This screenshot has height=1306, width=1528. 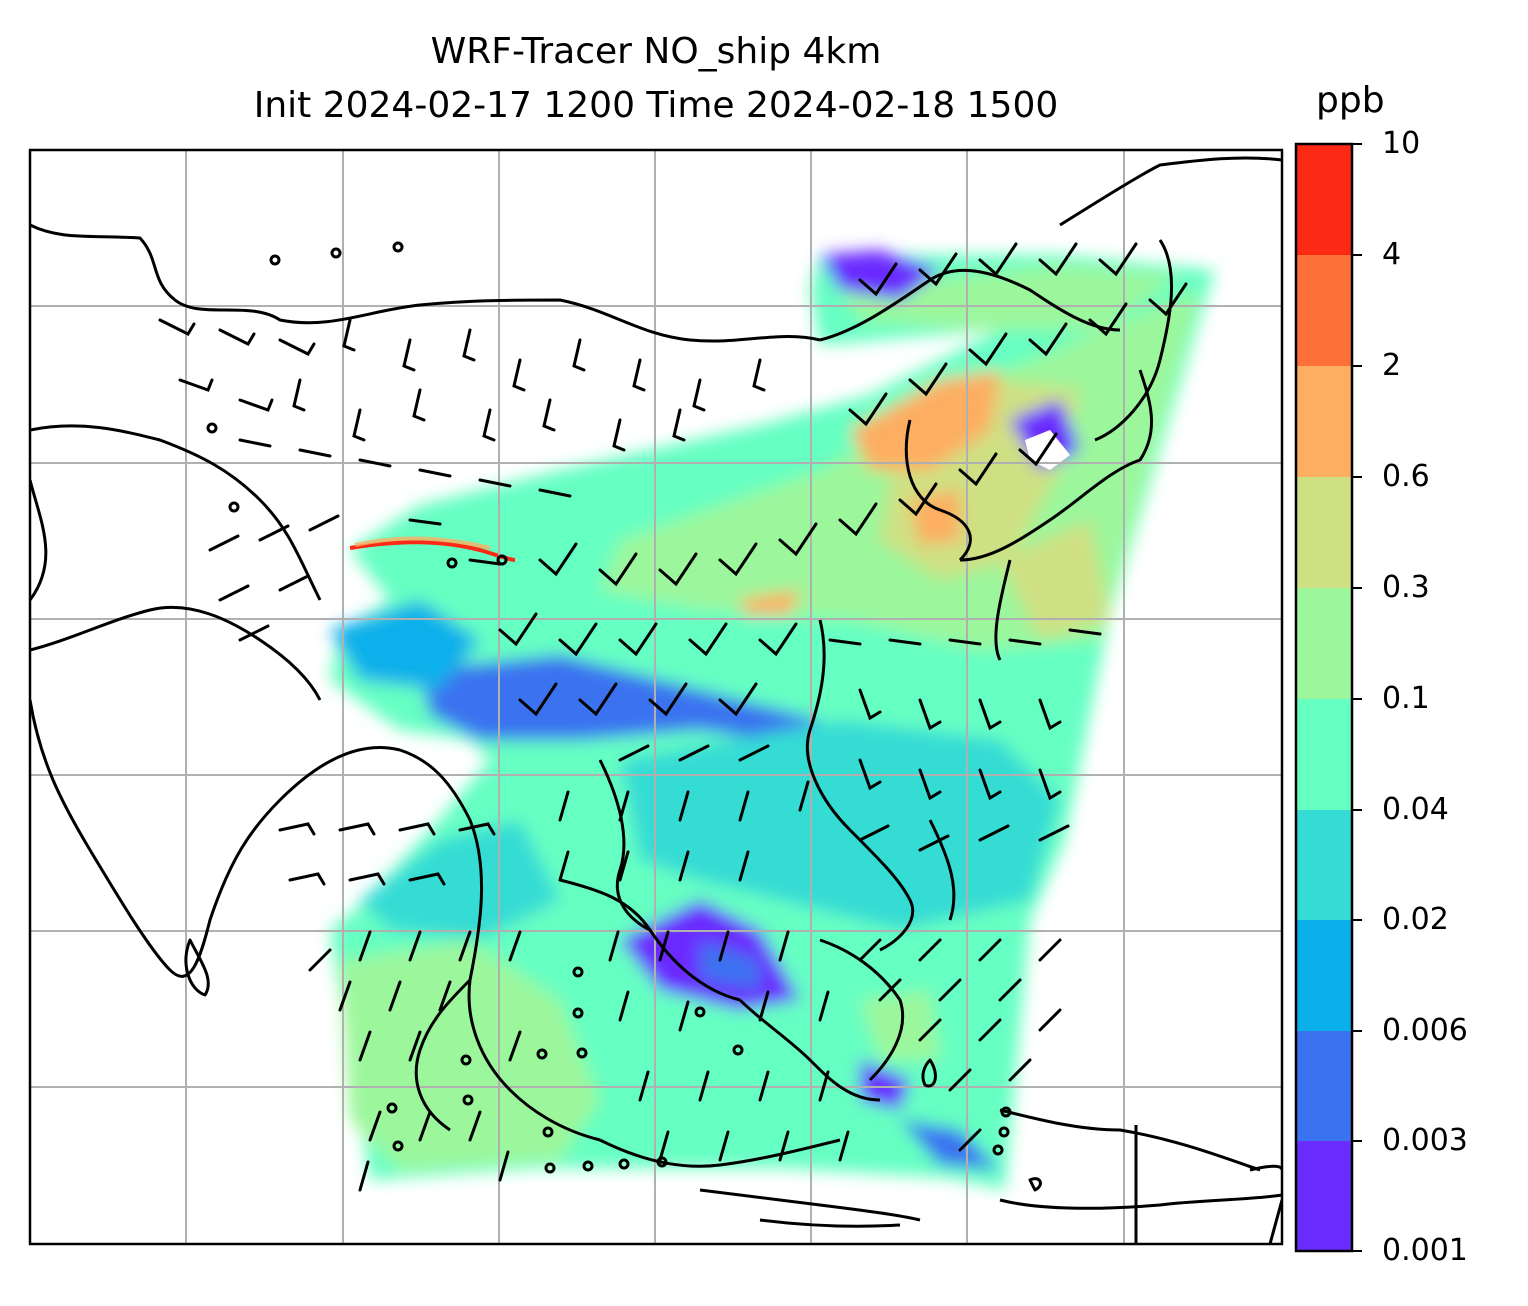 What do you see at coordinates (1406, 476) in the screenshot?
I see `cbar-tick-label: 0.6` at bounding box center [1406, 476].